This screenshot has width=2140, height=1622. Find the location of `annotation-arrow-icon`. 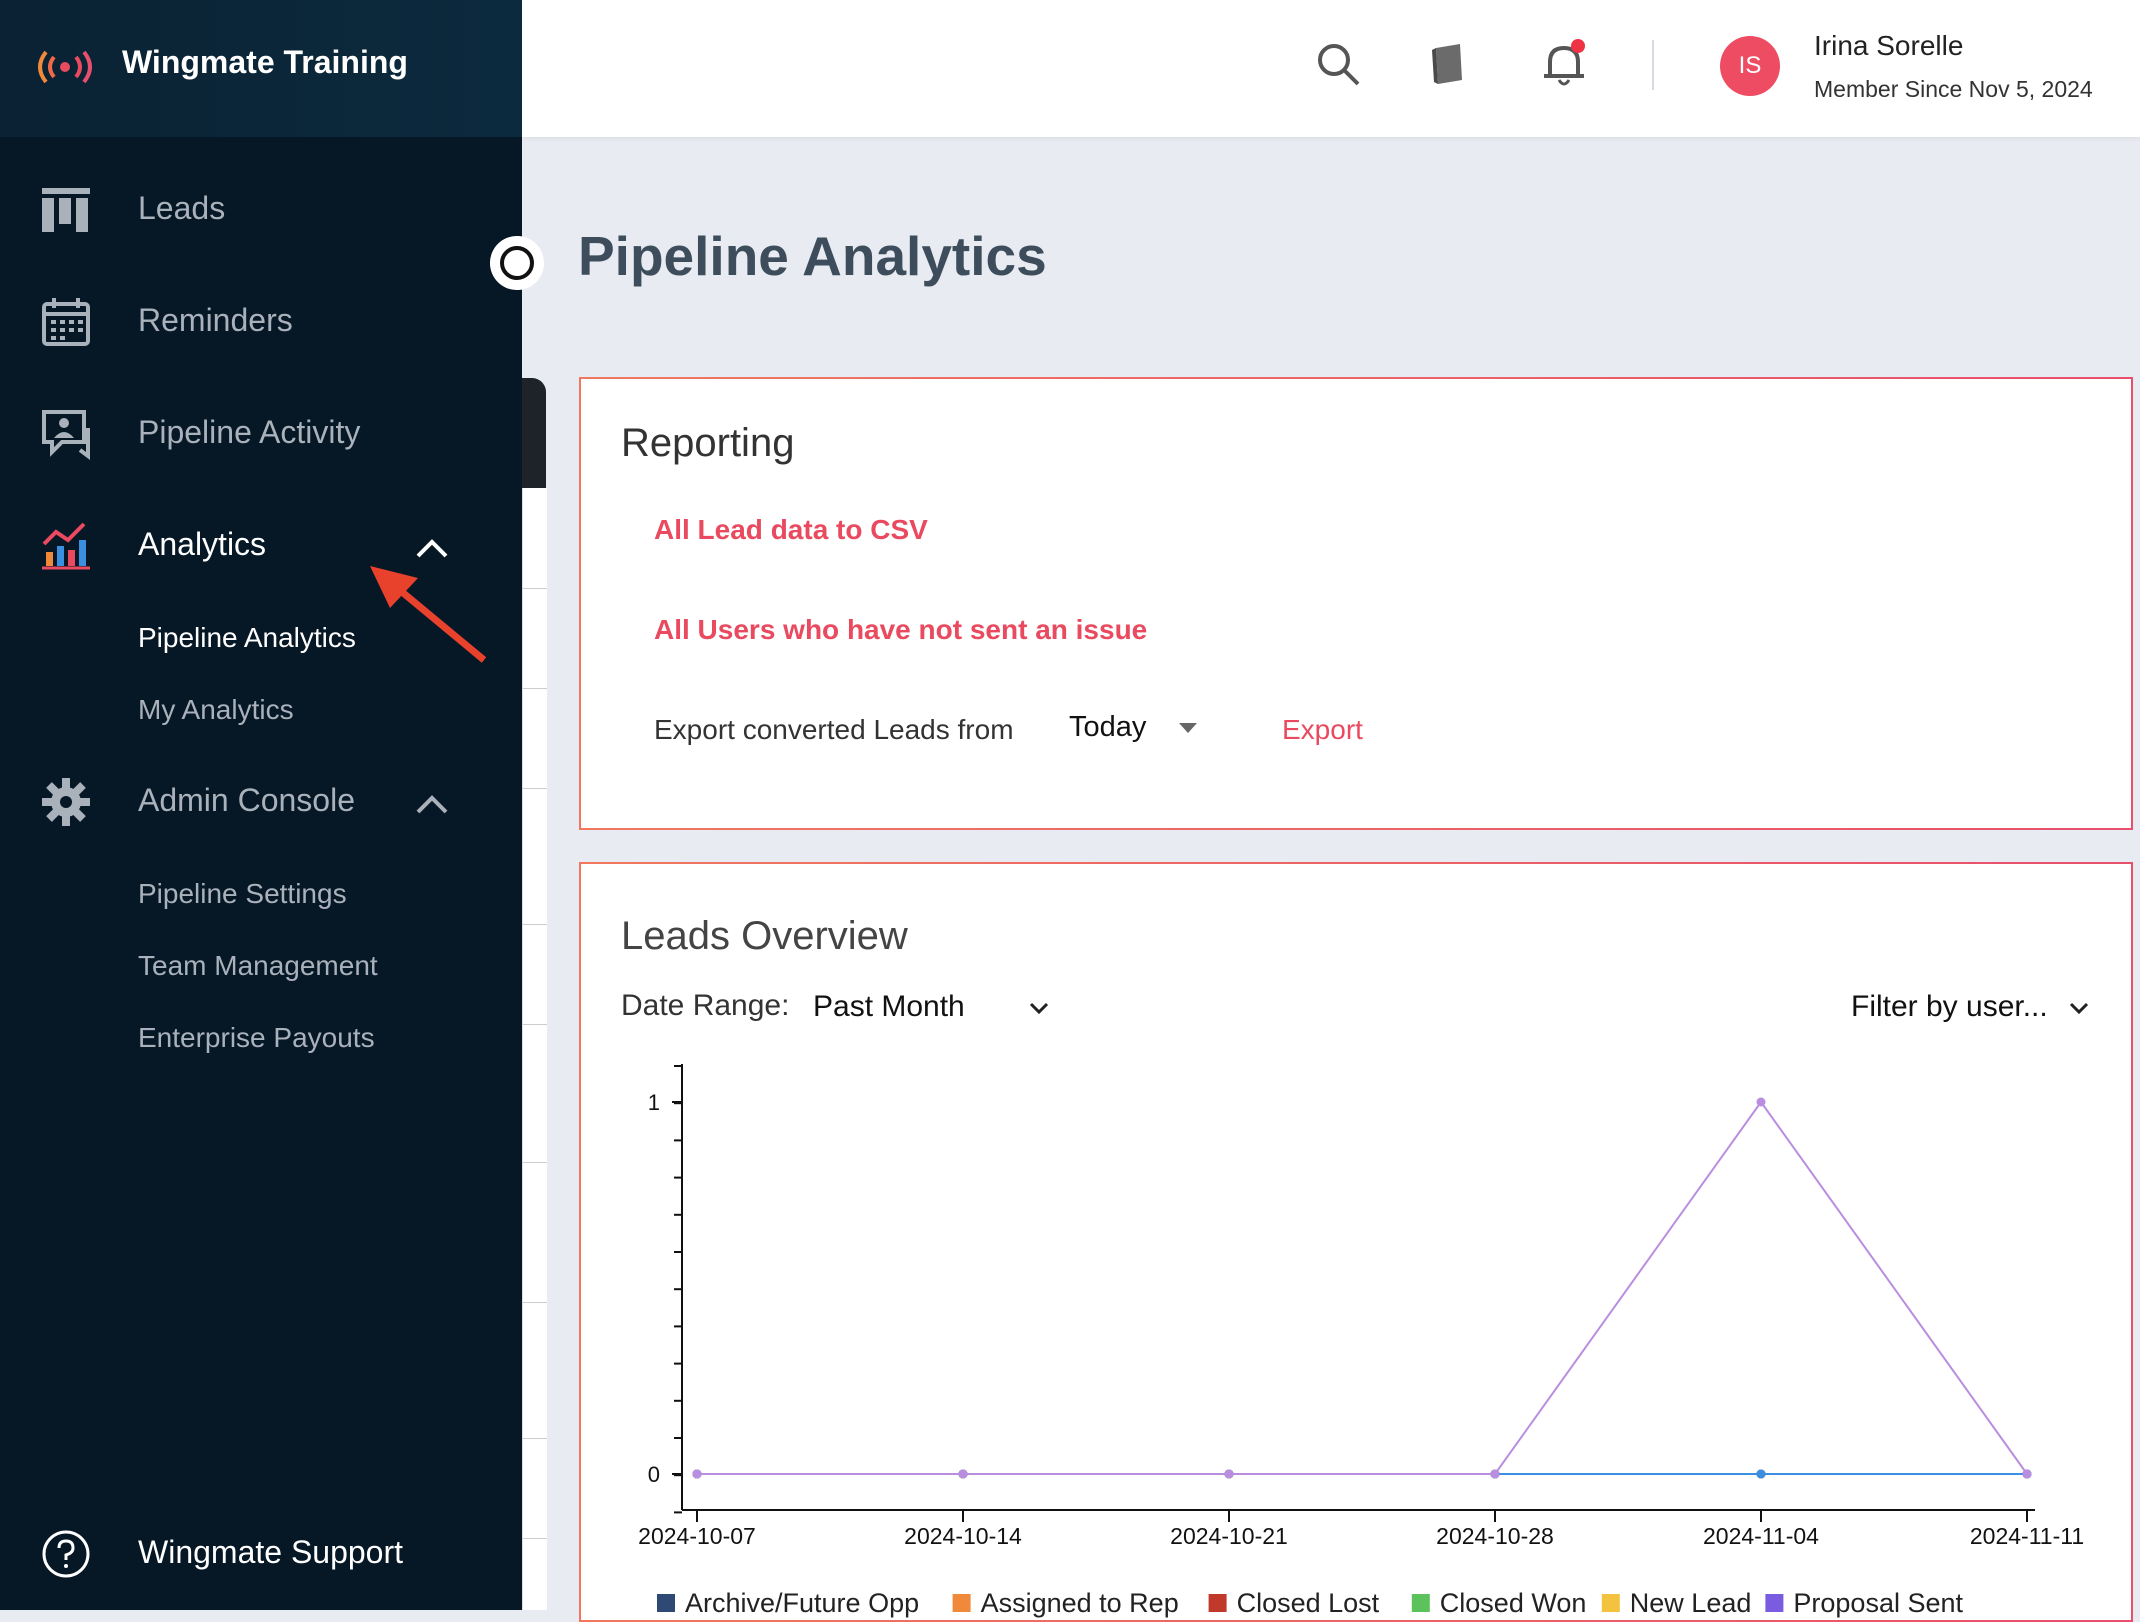

annotation-arrow-icon is located at coordinates (428, 614).